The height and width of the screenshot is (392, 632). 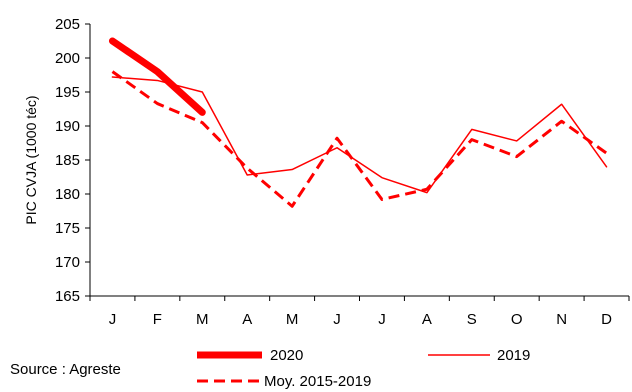 I want to click on x-tick-label: D, so click(x=606, y=319).